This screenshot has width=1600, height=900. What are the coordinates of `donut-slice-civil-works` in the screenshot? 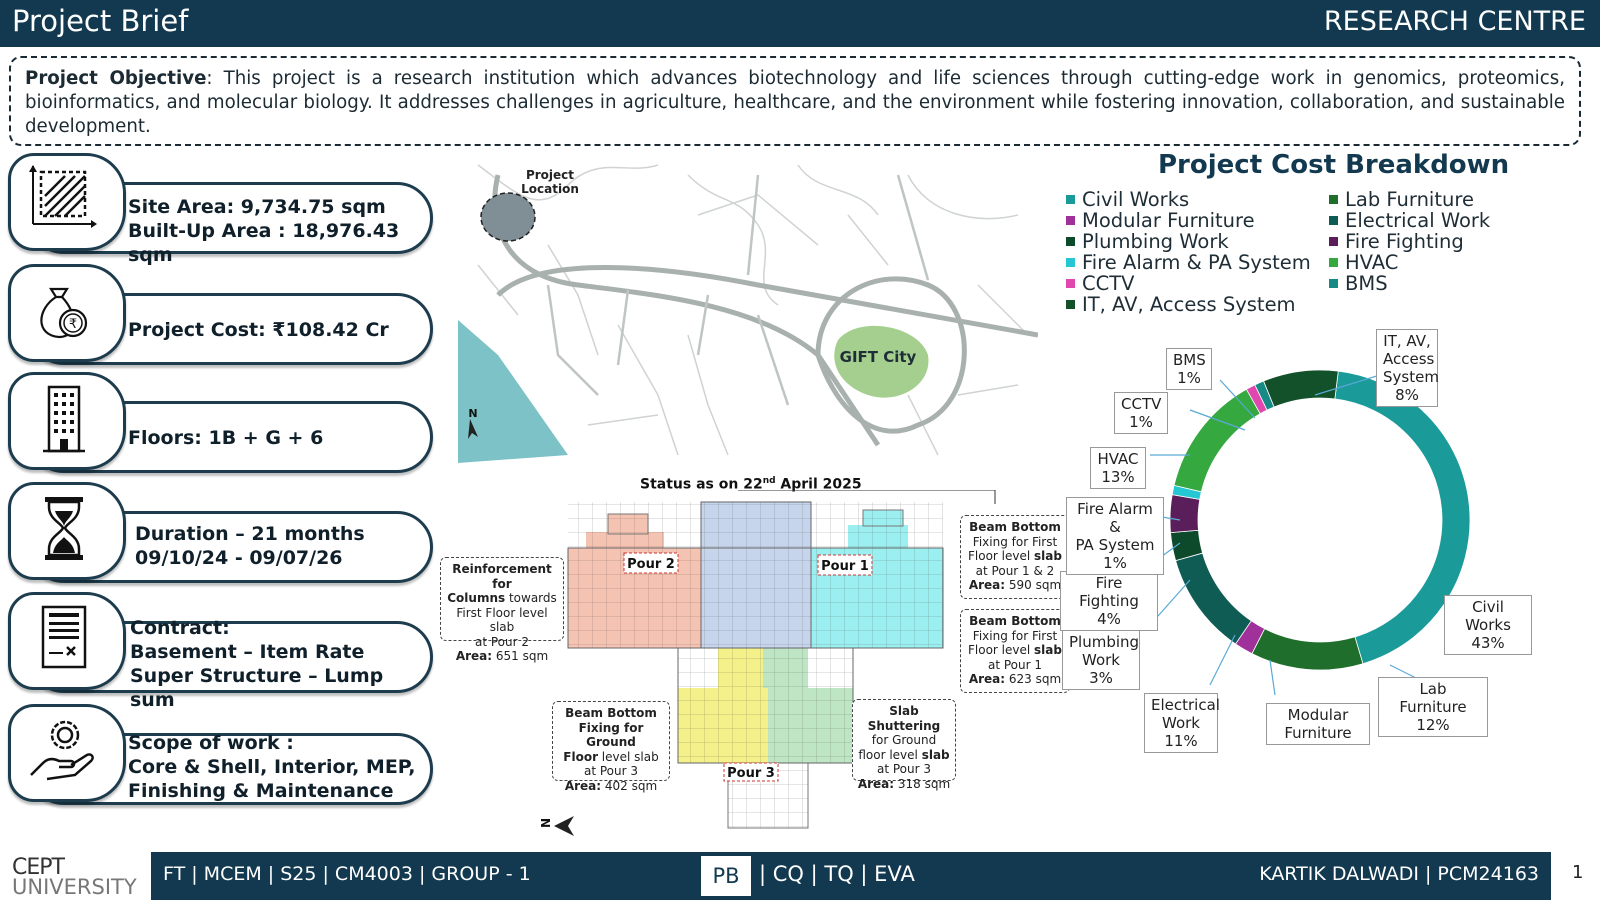 It's located at (1402, 517).